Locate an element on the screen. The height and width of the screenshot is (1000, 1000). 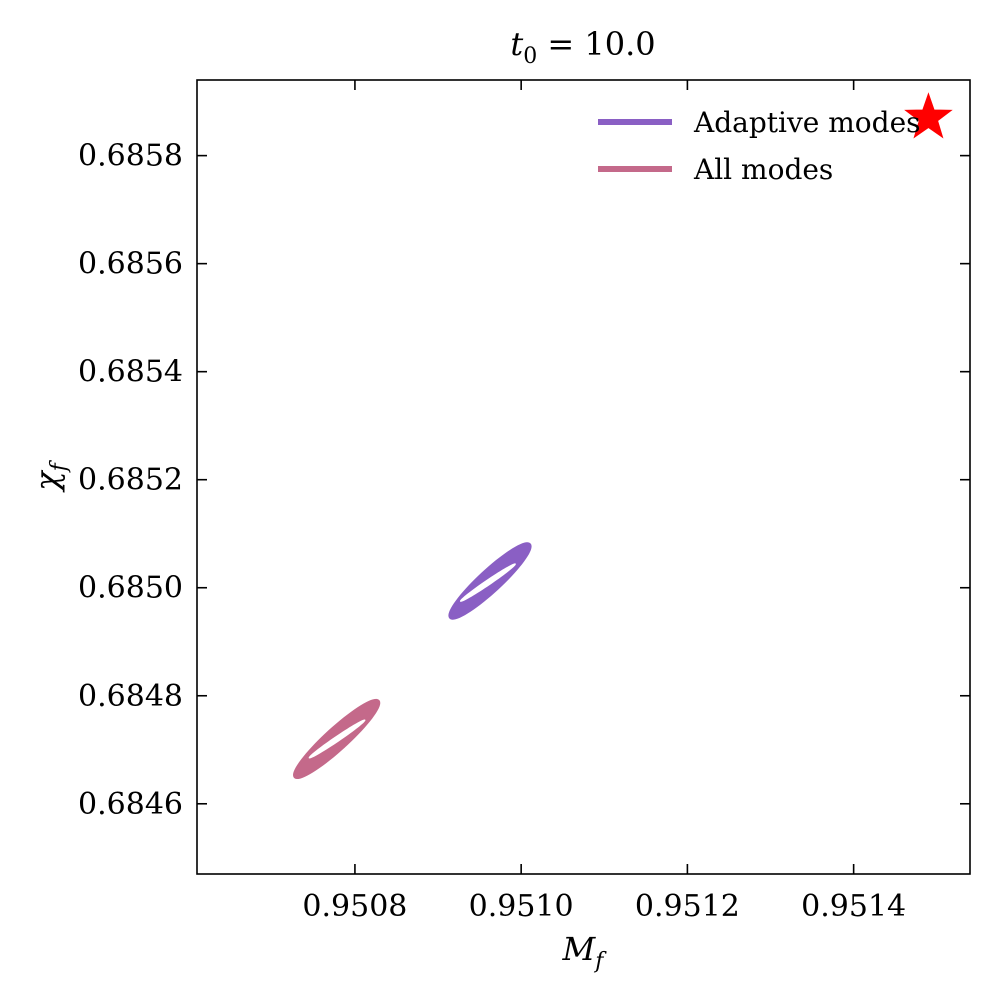
y-tick-label: 0.6854 is located at coordinates (130, 372).